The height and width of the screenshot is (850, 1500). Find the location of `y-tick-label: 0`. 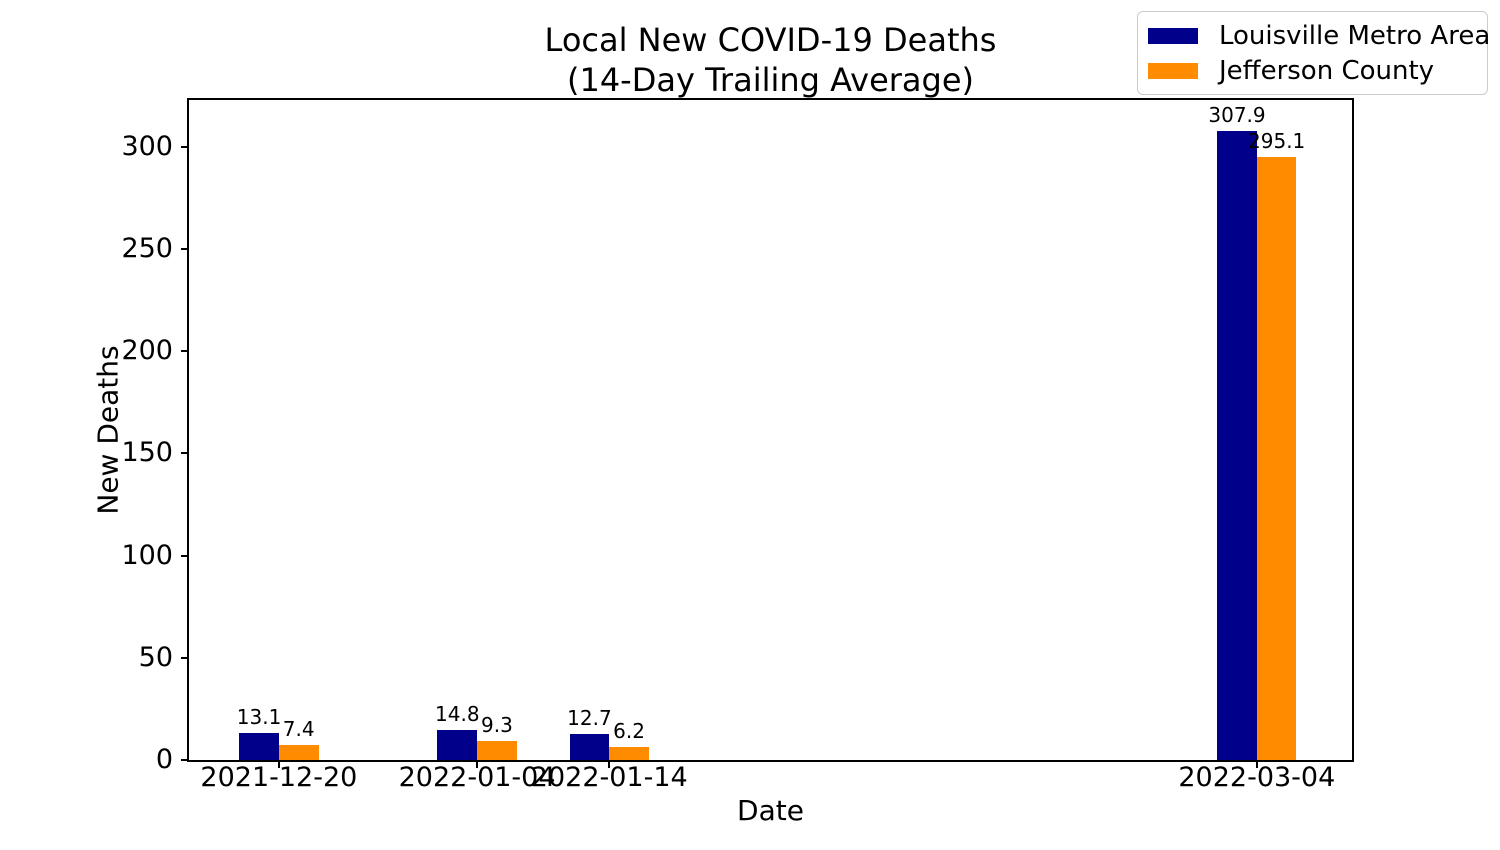

y-tick-label: 0 is located at coordinates (164, 759).